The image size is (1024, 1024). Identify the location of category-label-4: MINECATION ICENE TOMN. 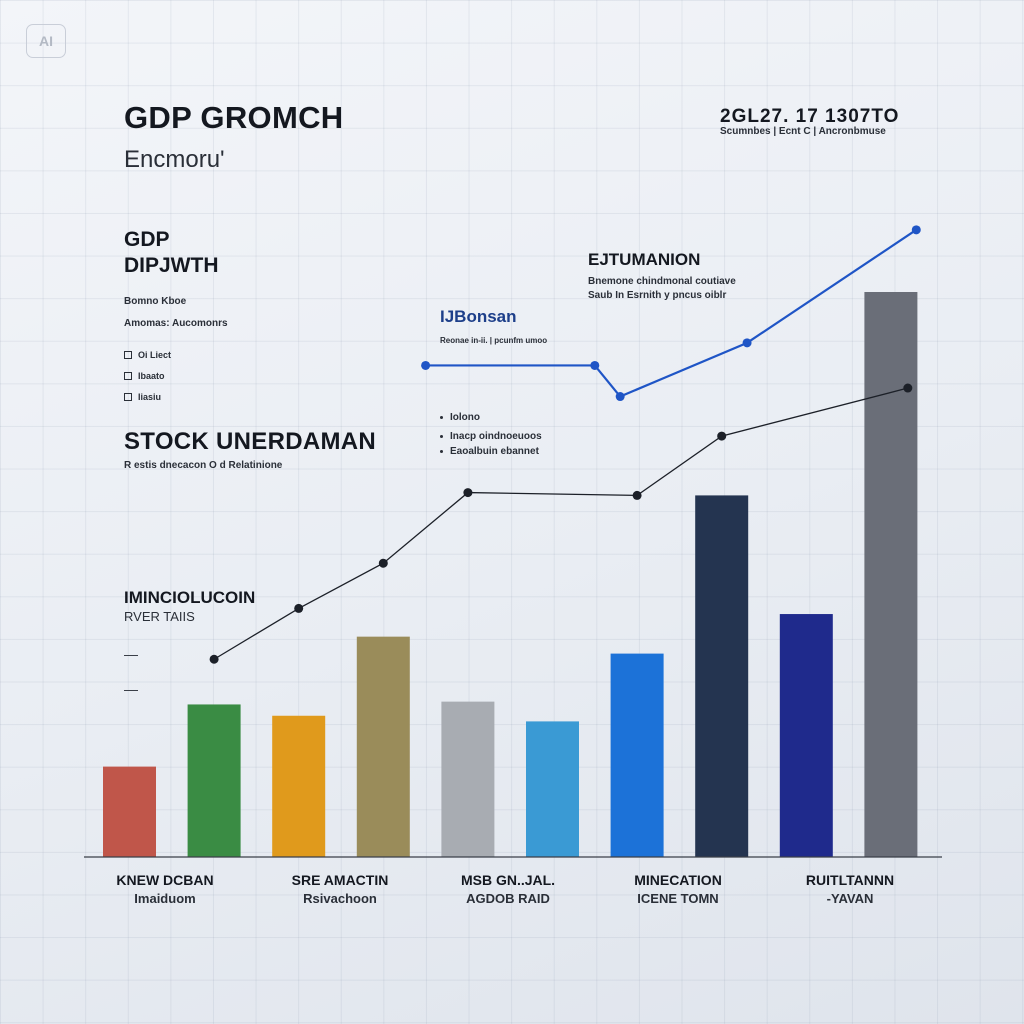
(678, 889).